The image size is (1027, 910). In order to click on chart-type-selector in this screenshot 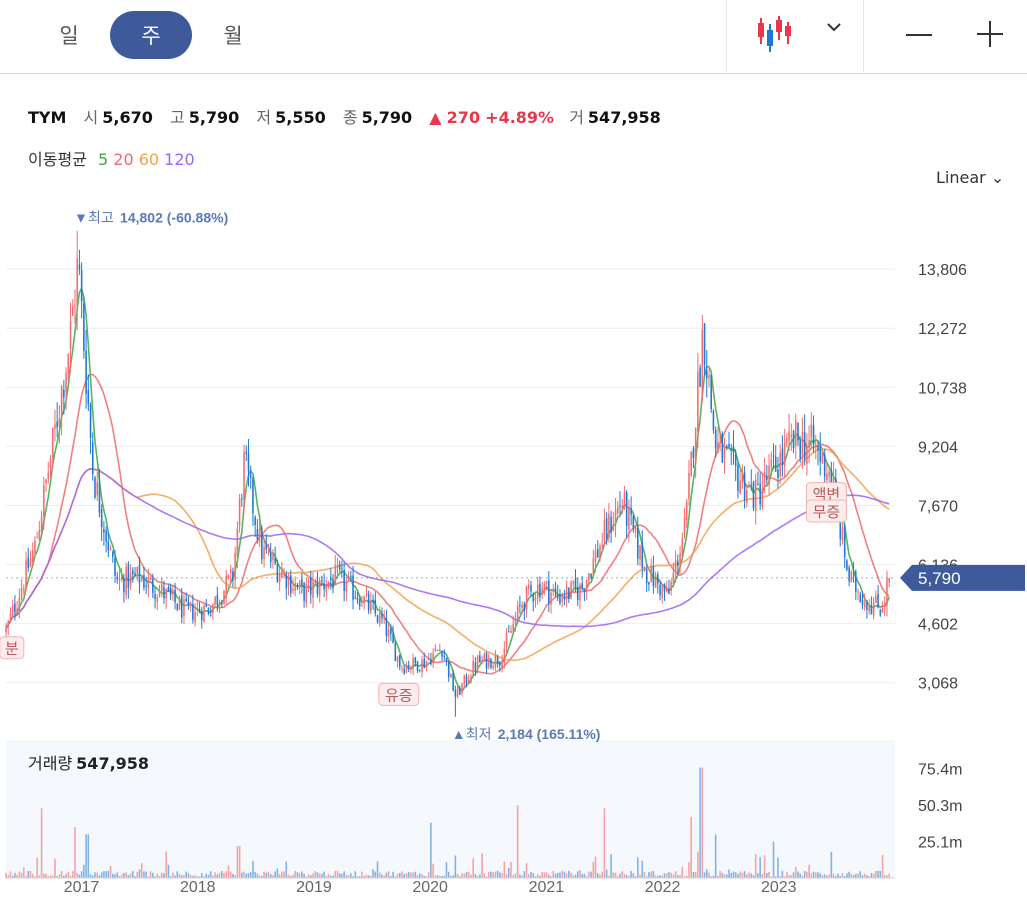, I will do `click(795, 37)`.